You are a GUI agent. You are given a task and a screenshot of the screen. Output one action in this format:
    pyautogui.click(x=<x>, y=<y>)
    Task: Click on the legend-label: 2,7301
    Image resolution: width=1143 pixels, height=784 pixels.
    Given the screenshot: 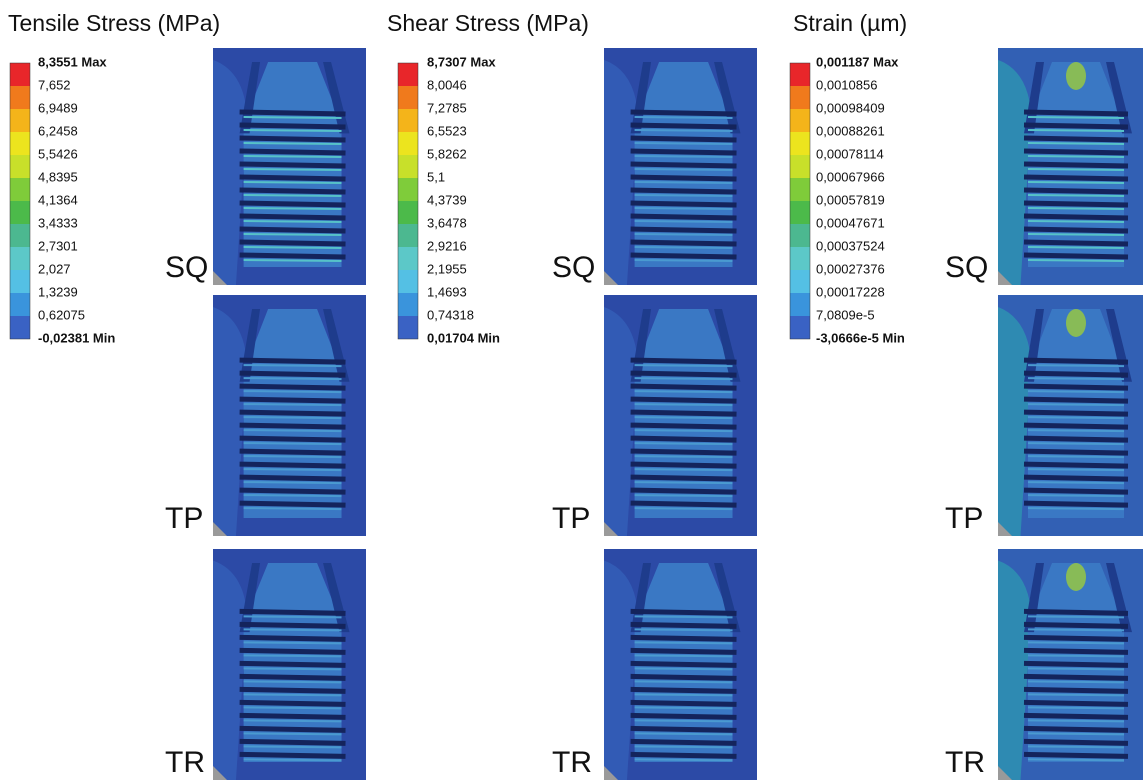 What is the action you would take?
    pyautogui.click(x=58, y=245)
    